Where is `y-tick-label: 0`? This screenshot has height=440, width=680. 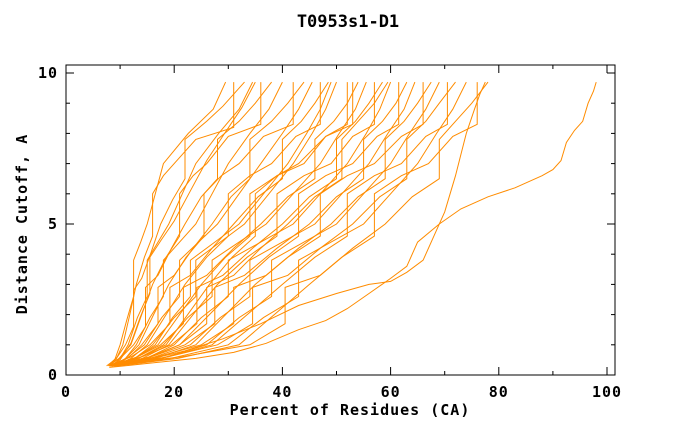
y-tick-label: 0 is located at coordinates (53, 375).